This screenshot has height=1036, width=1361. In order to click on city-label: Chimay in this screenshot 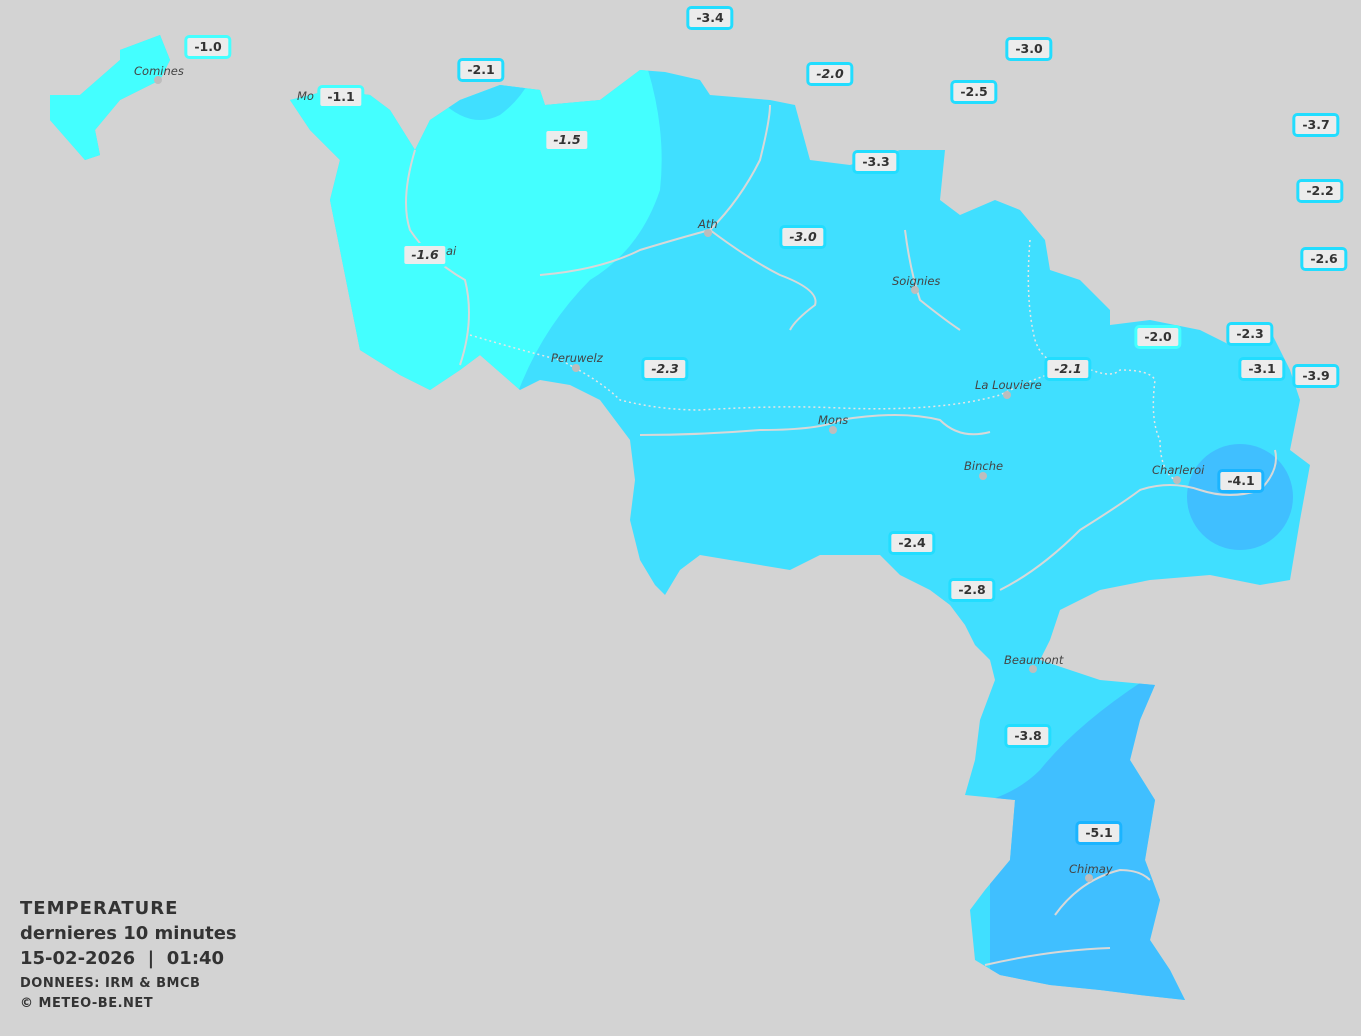, I will do `click(1091, 869)`.